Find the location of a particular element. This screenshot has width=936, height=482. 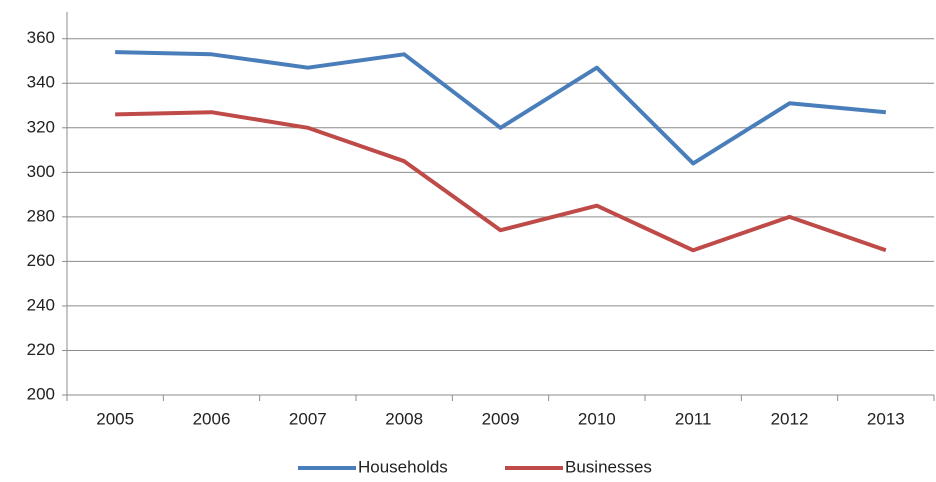

x-tick-label: 2011 is located at coordinates (693, 418).